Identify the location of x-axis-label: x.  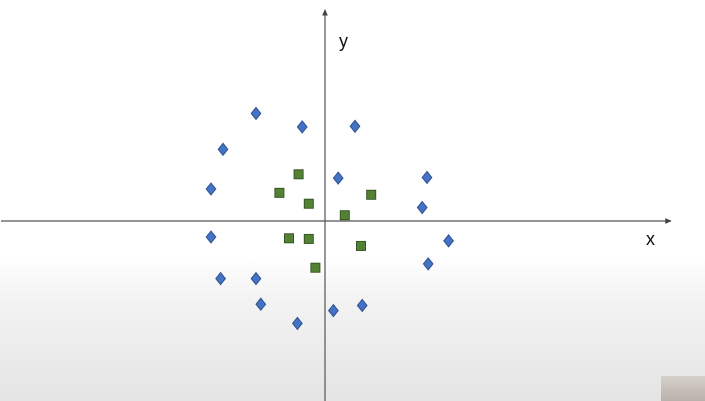
(650, 239).